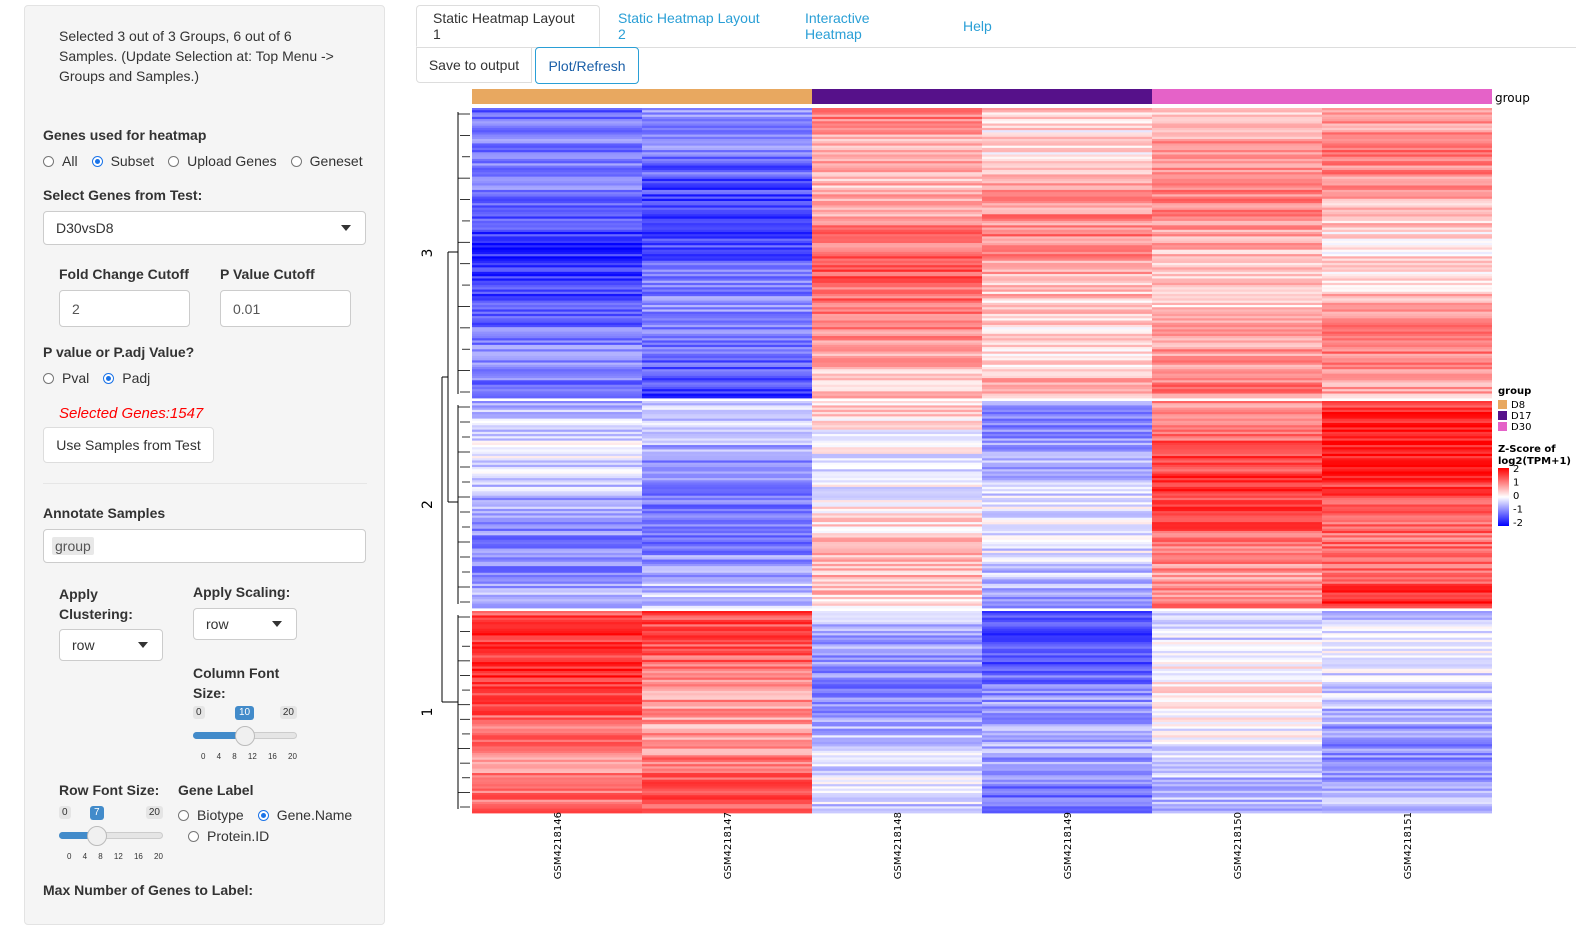 The height and width of the screenshot is (925, 1576). Describe the element at coordinates (292, 756) in the screenshot. I see `slider-tick-label: 20` at that location.